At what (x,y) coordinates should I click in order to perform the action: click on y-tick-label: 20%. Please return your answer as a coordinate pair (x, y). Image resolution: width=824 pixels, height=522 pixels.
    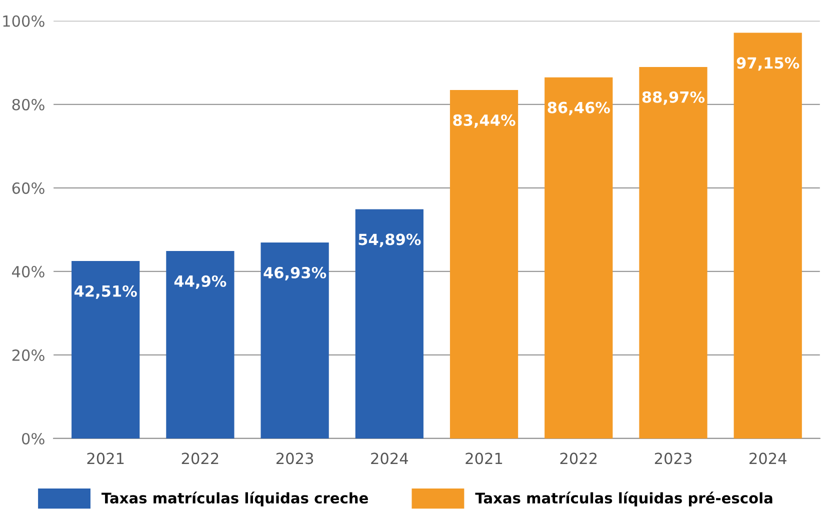
    Looking at the image, I should click on (28, 355).